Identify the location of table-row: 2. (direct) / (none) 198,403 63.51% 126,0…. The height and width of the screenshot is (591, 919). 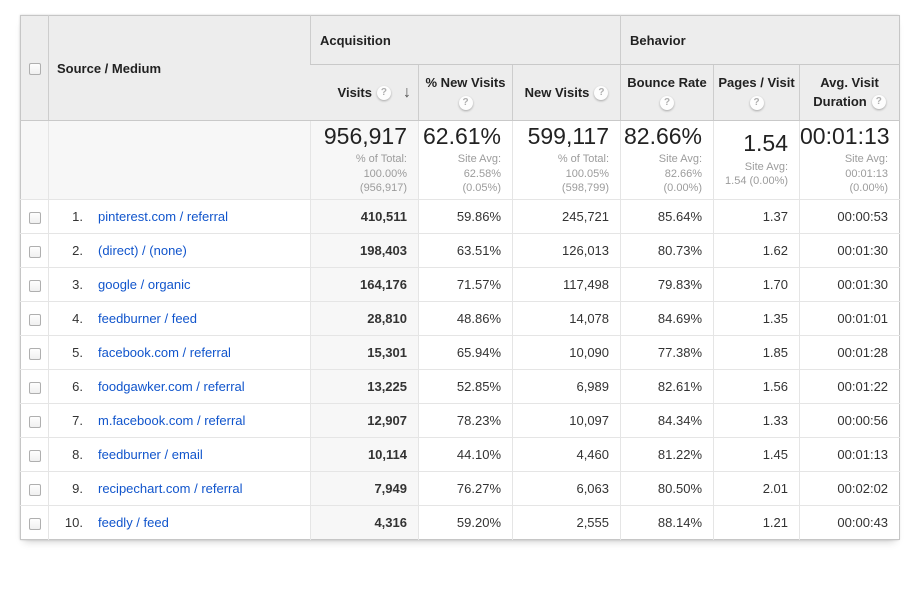
(460, 250).